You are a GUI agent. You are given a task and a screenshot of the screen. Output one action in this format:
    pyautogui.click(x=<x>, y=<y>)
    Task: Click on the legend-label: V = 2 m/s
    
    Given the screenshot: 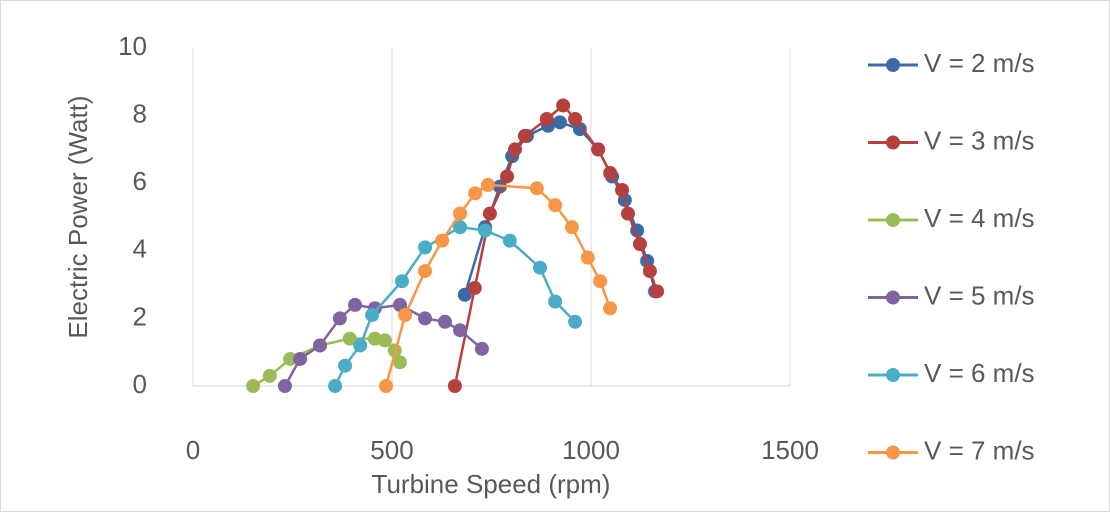 What is the action you would take?
    pyautogui.click(x=979, y=63)
    